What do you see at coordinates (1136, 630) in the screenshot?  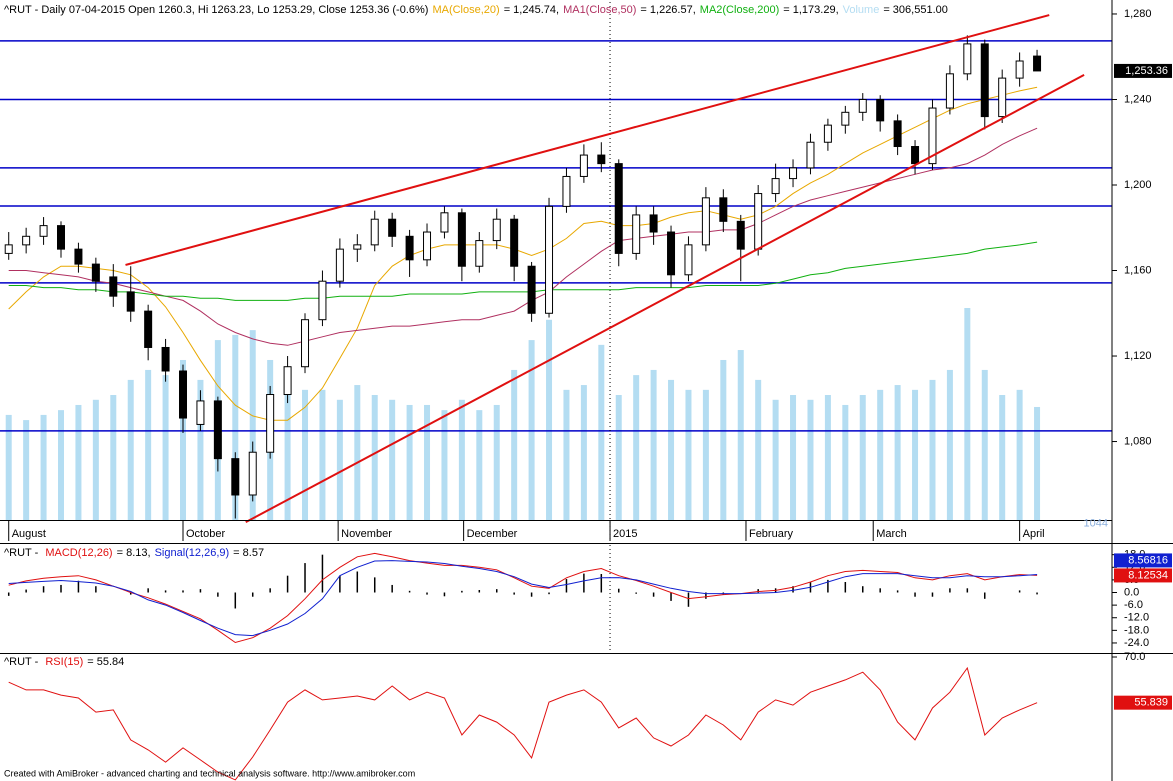 I see `y-tick-label: -18.0` at bounding box center [1136, 630].